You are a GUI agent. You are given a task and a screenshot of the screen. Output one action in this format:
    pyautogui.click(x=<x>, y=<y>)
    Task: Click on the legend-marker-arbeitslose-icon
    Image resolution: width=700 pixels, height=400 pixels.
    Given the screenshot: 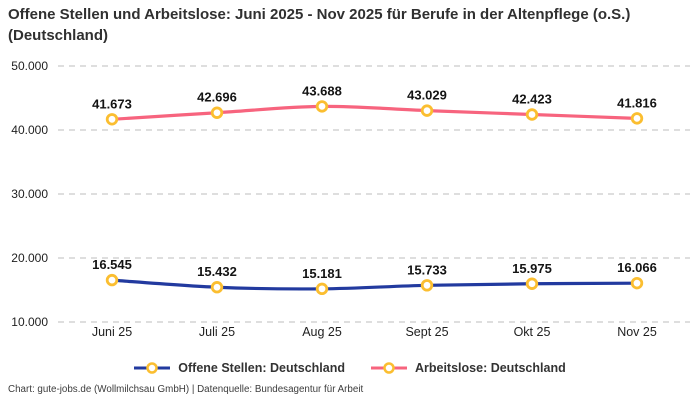 What is the action you would take?
    pyautogui.click(x=388, y=368)
    